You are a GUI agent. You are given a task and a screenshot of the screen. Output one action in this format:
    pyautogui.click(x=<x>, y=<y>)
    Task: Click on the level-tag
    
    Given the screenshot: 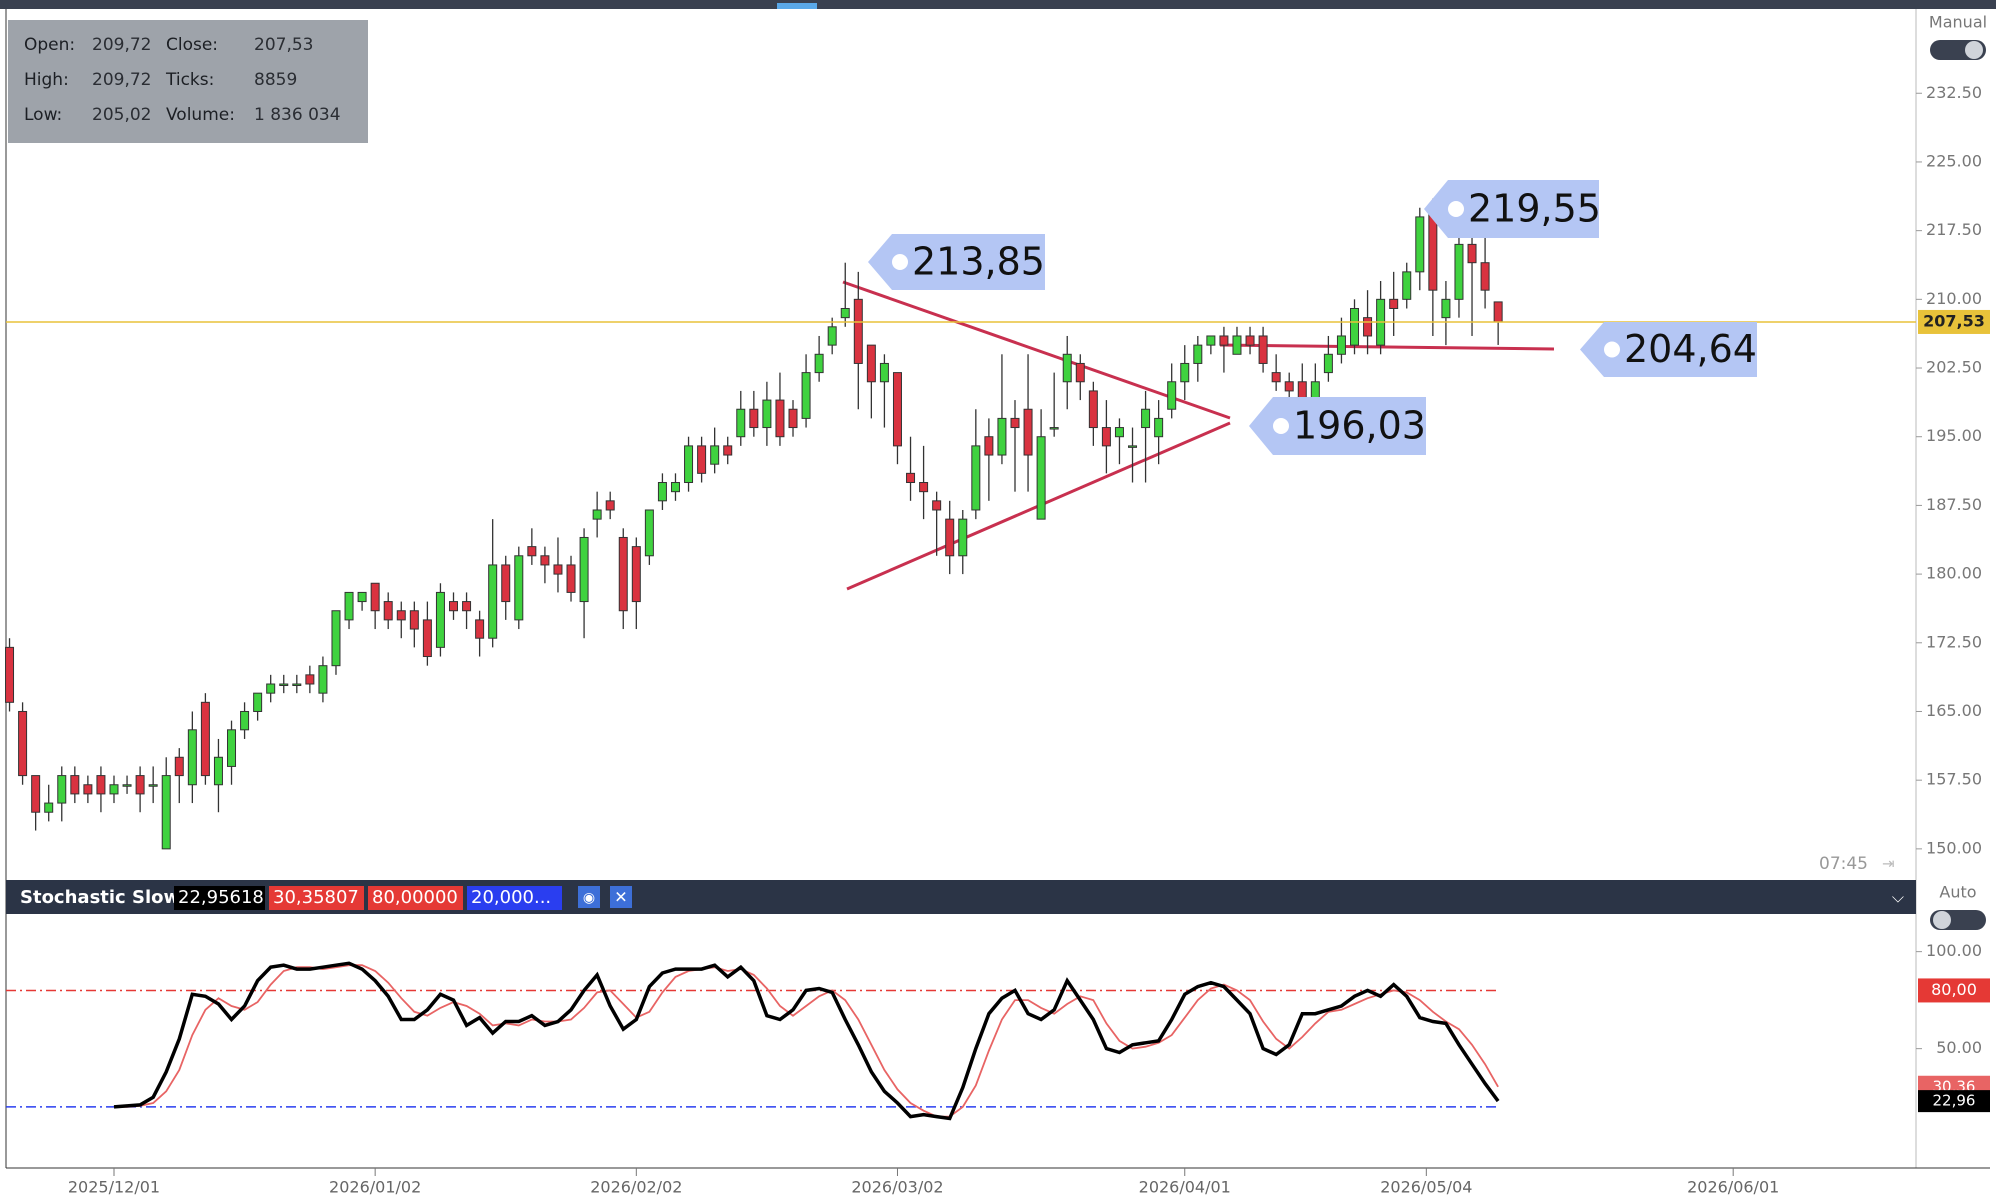 What is the action you would take?
    pyautogui.click(x=1954, y=990)
    